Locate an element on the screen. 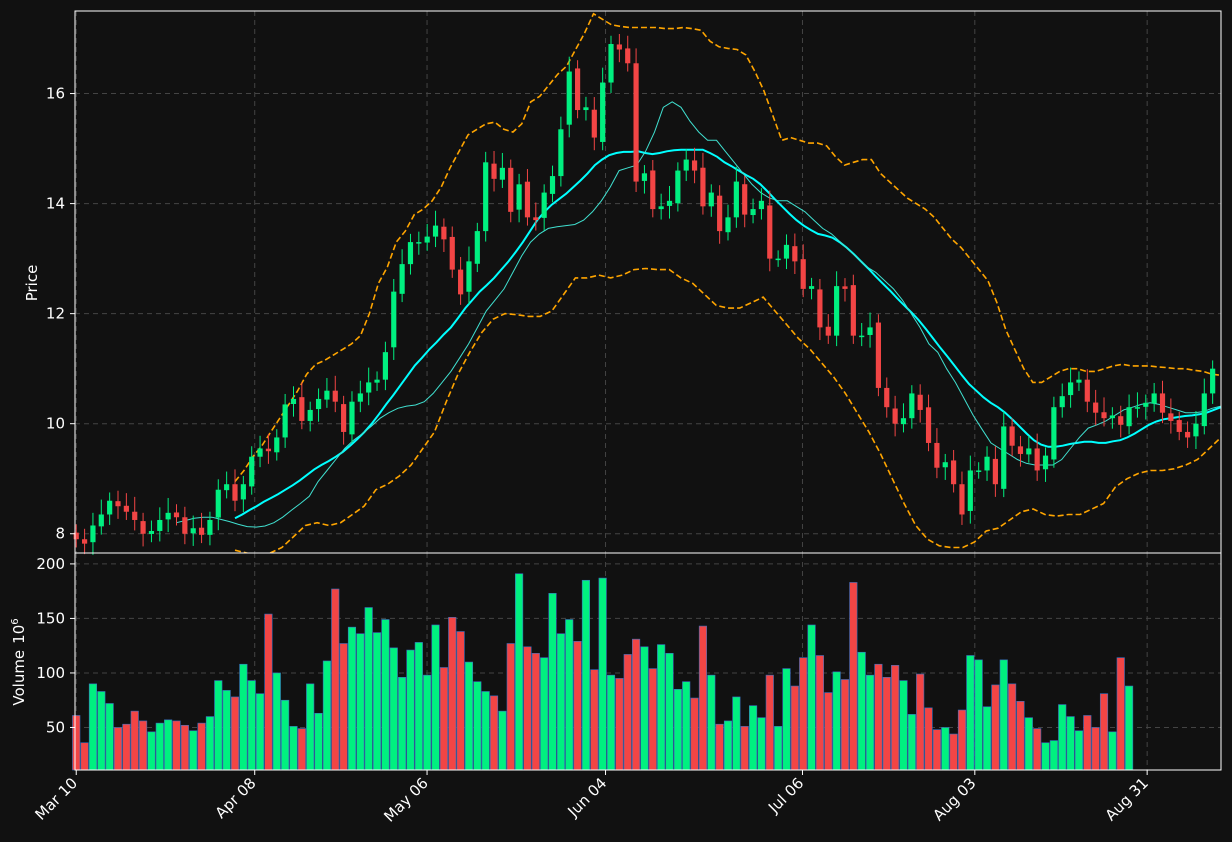 The width and height of the screenshot is (1232, 842). volume-axis-label-text: Volume is located at coordinates (19, 678).